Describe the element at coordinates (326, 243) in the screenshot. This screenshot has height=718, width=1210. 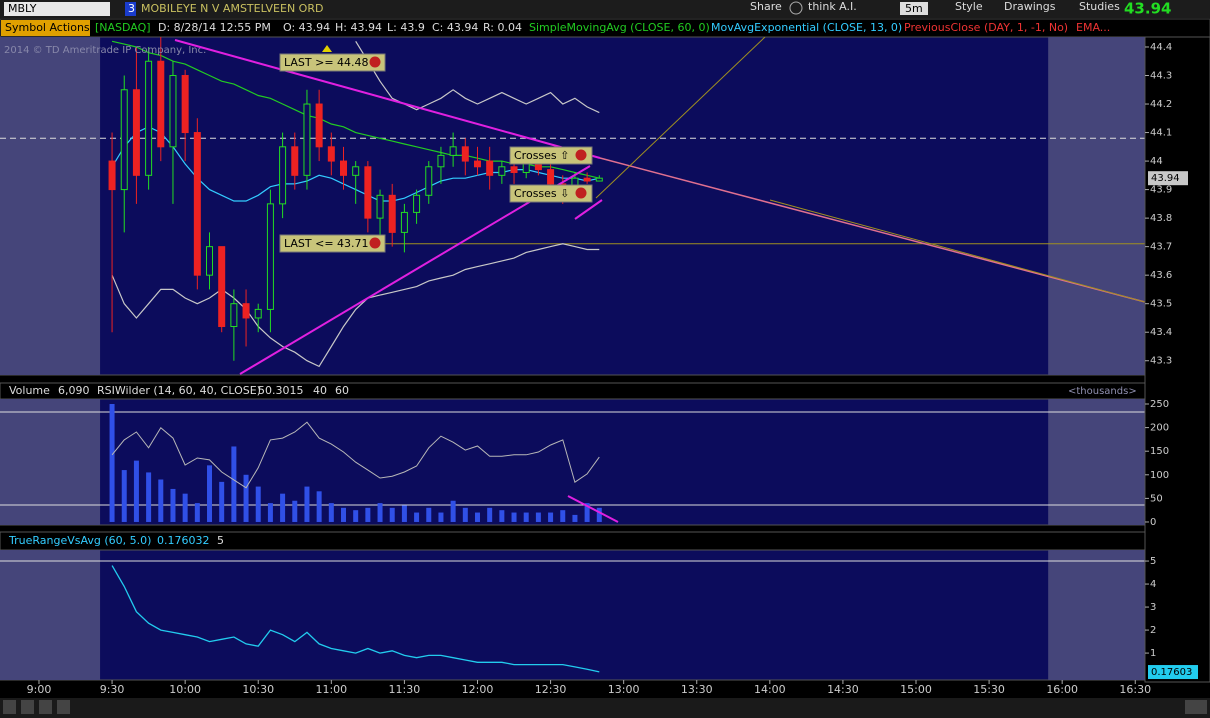
I see `alert-label: LAST <= 43.71` at that location.